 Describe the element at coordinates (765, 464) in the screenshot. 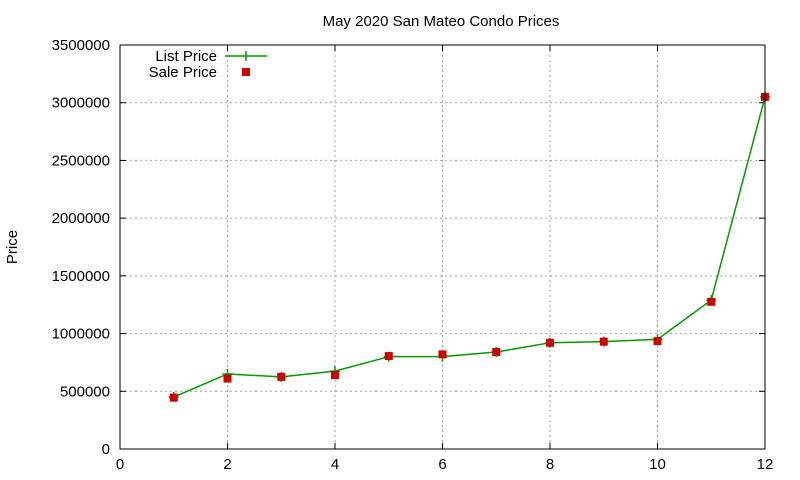

I see `x-tick-label: 12` at that location.